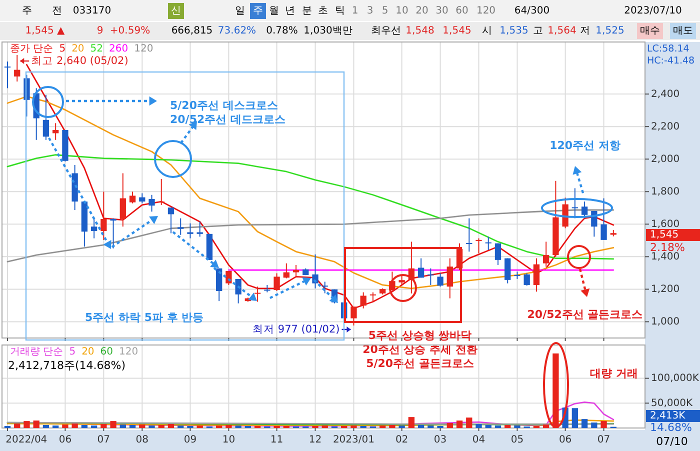 This screenshot has width=700, height=451. I want to click on annotation: 5주선 상승형 쌍바닥, so click(420, 335).